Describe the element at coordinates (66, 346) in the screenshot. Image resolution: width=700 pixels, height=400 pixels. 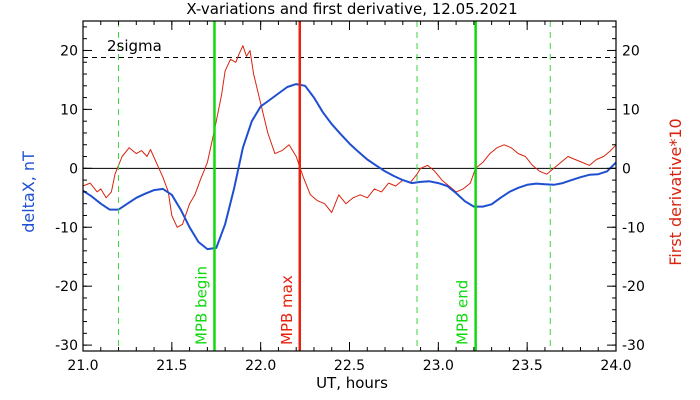
I see `y-tick-label-left: -30` at that location.